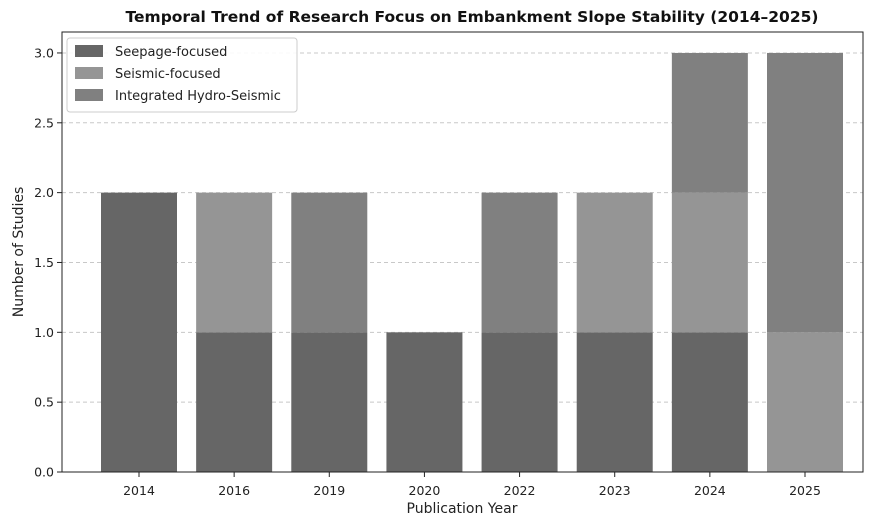  What do you see at coordinates (168, 74) in the screenshot?
I see `legend-label: Seismic-focused` at bounding box center [168, 74].